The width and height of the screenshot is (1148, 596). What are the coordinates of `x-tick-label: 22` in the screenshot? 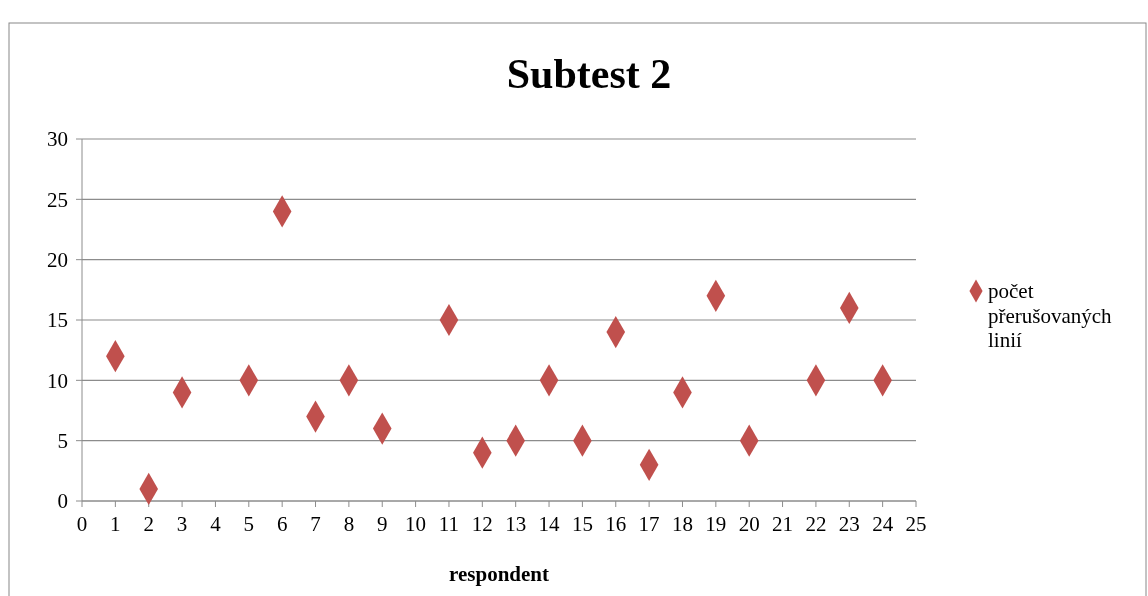 It's located at (816, 524).